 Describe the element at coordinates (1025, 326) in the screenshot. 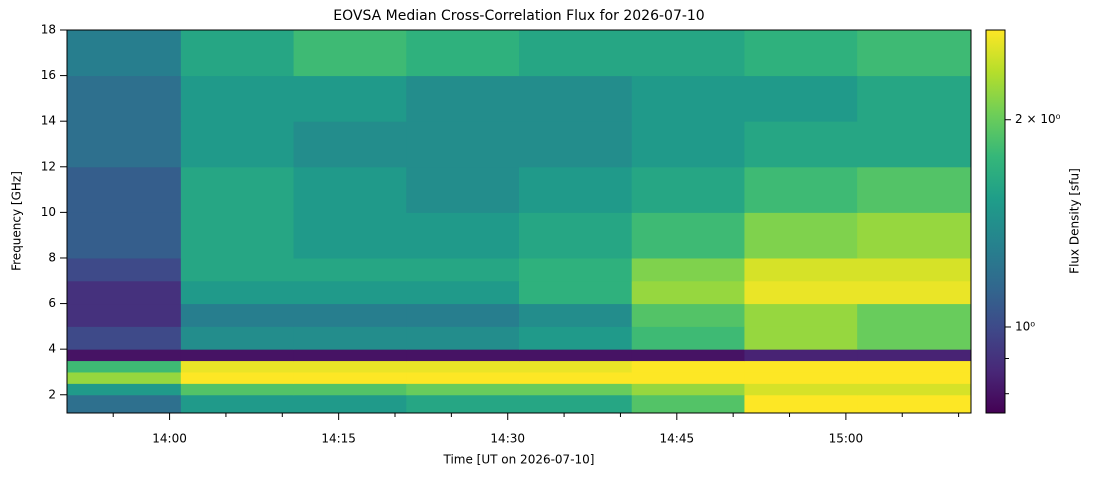

I see `colorbar-tick-label: 10⁰` at that location.